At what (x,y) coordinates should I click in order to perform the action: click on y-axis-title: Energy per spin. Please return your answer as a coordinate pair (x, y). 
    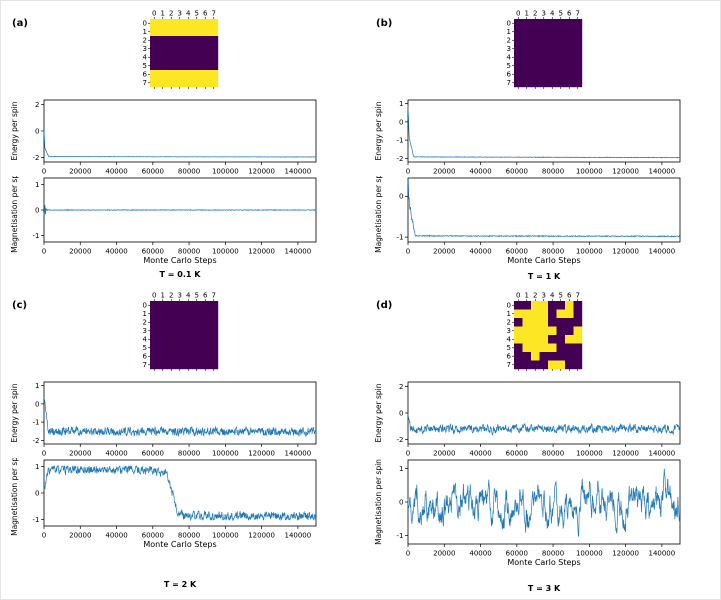
    Looking at the image, I should click on (378, 412).